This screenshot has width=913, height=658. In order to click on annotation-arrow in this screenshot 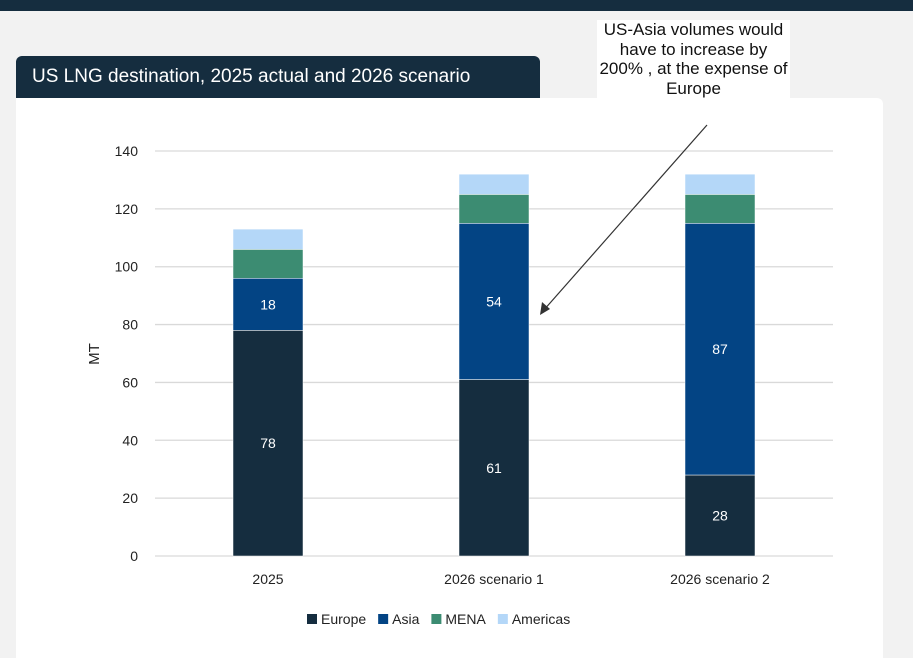, I will do `click(625, 218)`.